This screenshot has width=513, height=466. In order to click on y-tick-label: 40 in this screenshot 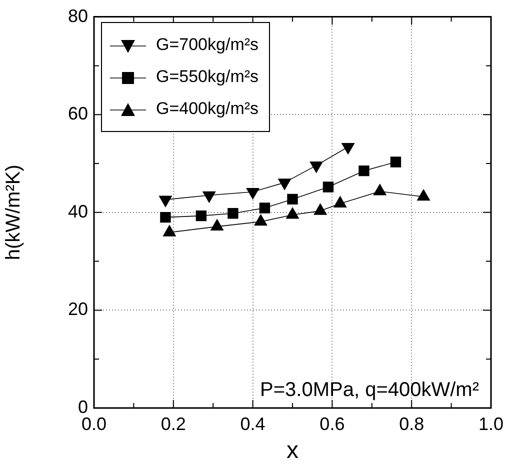, I will do `click(78, 211)`.